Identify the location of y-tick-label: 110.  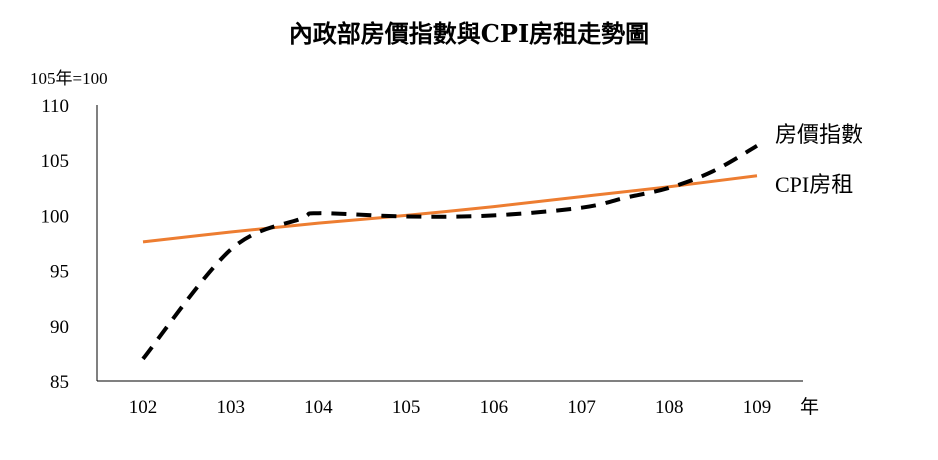
(55, 106).